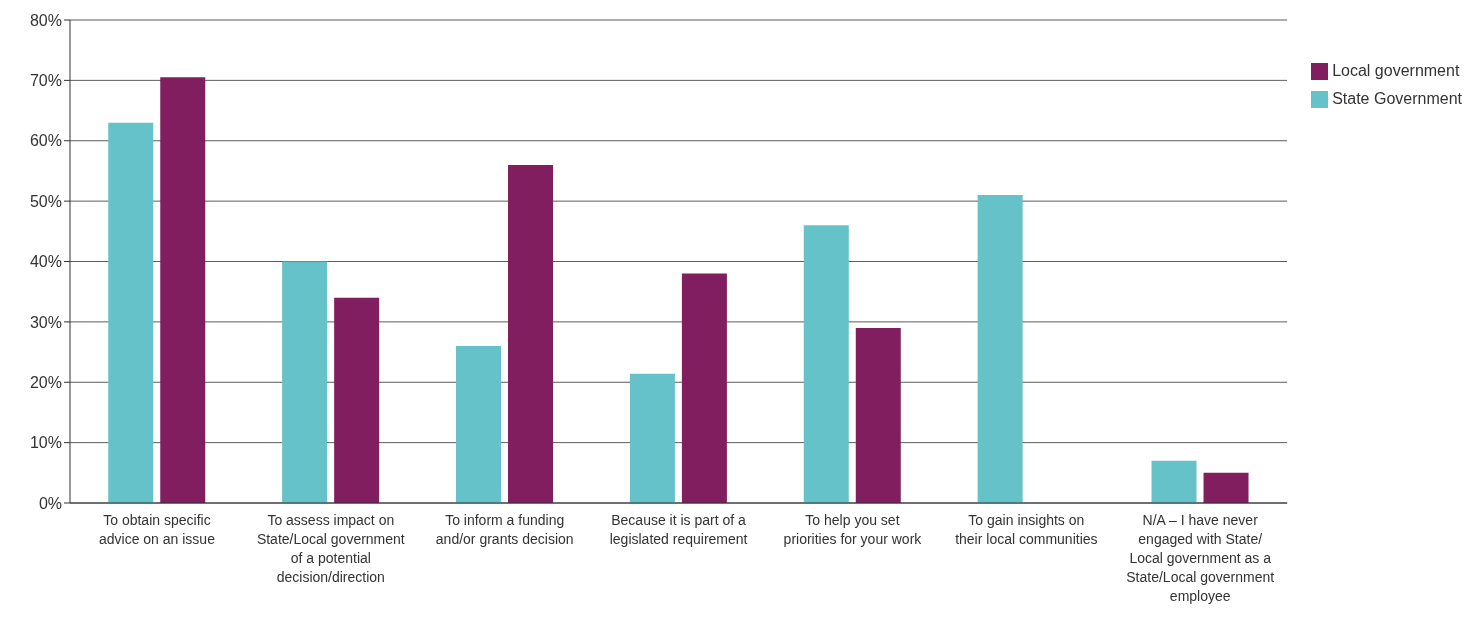 The height and width of the screenshot is (621, 1484). What do you see at coordinates (853, 529) in the screenshot?
I see `x-tick-label: To help you set priorities for your work` at bounding box center [853, 529].